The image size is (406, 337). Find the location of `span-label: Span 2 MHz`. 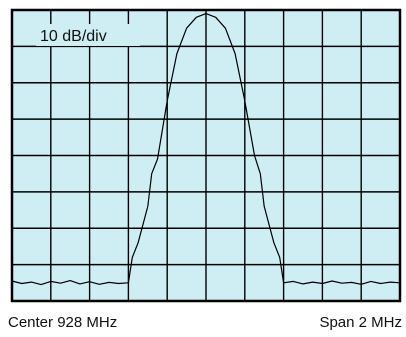

span-label: Span 2 MHz is located at coordinates (360, 322).